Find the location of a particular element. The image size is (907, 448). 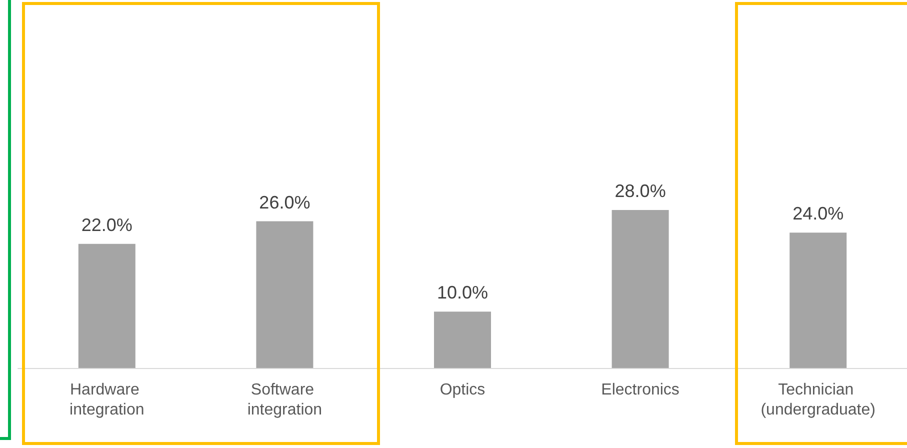

x-tick-label: Software integration is located at coordinates (284, 400).